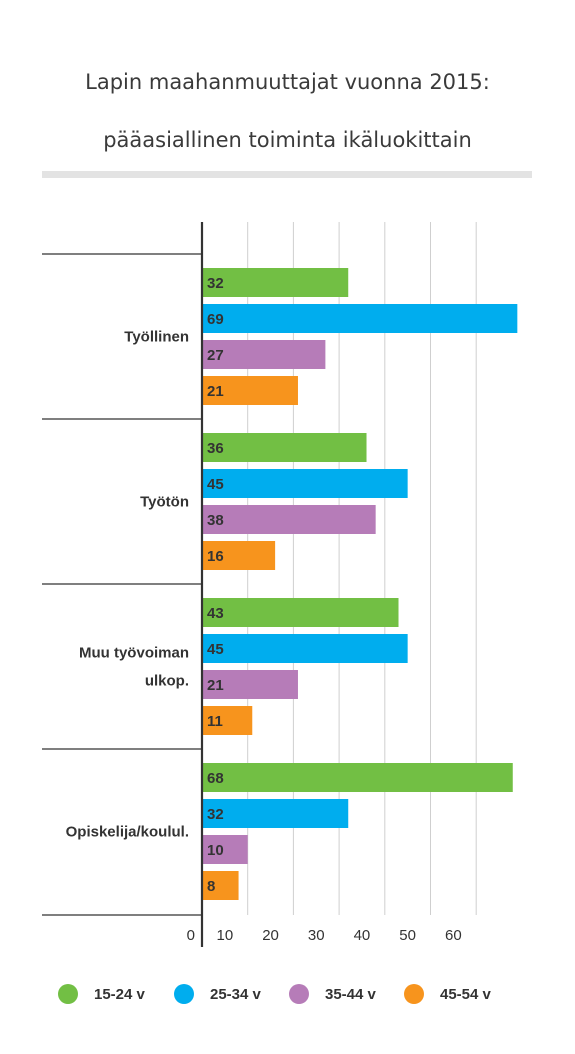  Describe the element at coordinates (215, 355) in the screenshot. I see `bar-value-label: 27` at that location.